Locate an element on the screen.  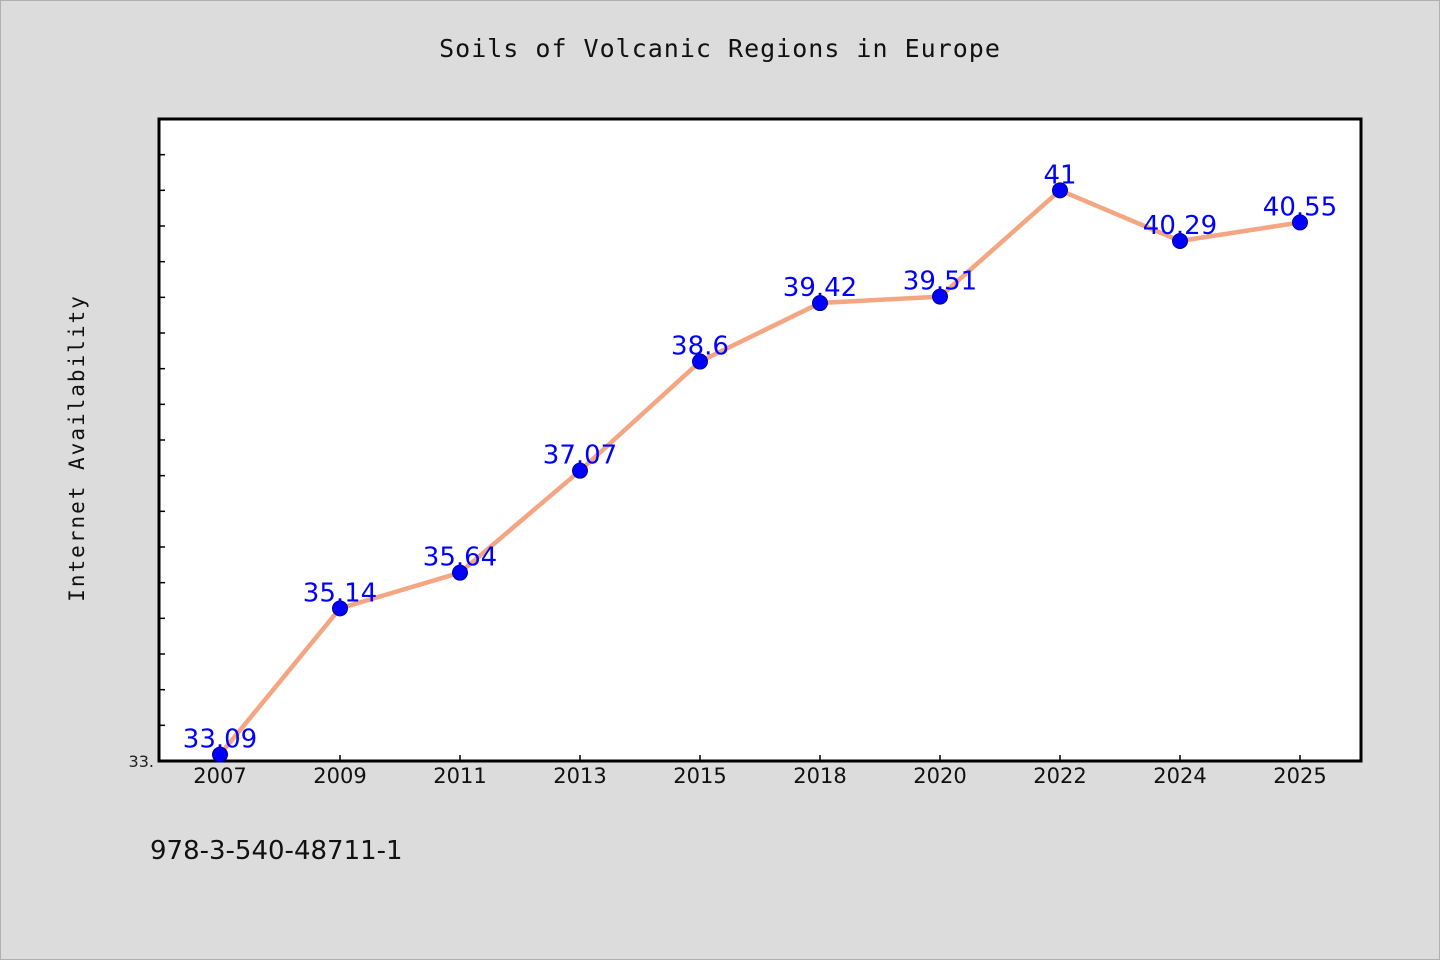
x-tick-label: 2015 is located at coordinates (699, 776).